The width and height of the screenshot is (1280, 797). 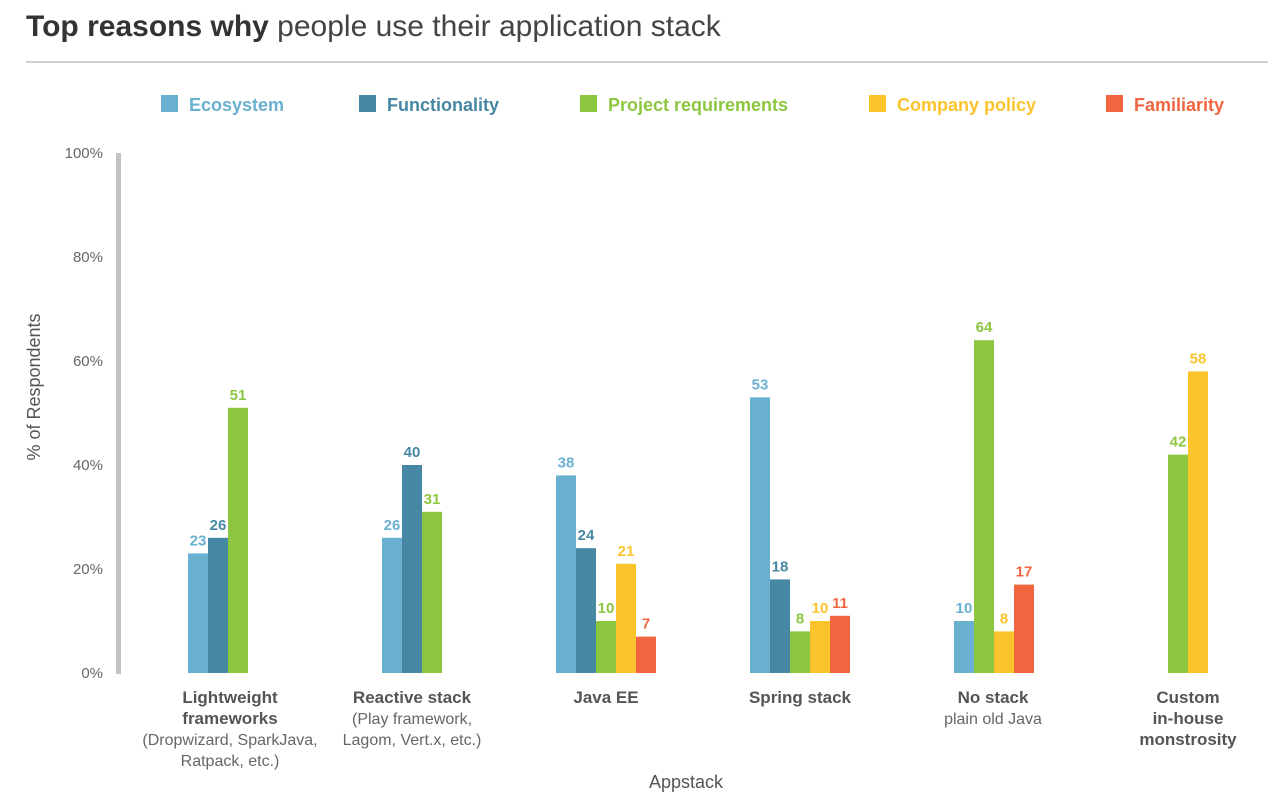 What do you see at coordinates (1024, 572) in the screenshot?
I see `data-label: 17` at bounding box center [1024, 572].